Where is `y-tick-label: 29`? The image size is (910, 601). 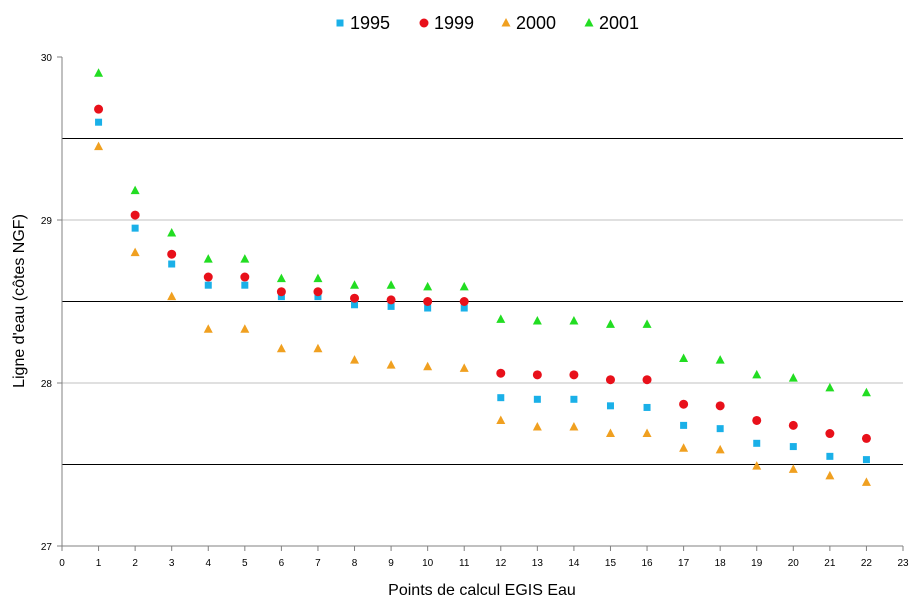 y-tick-label: 29 is located at coordinates (47, 221).